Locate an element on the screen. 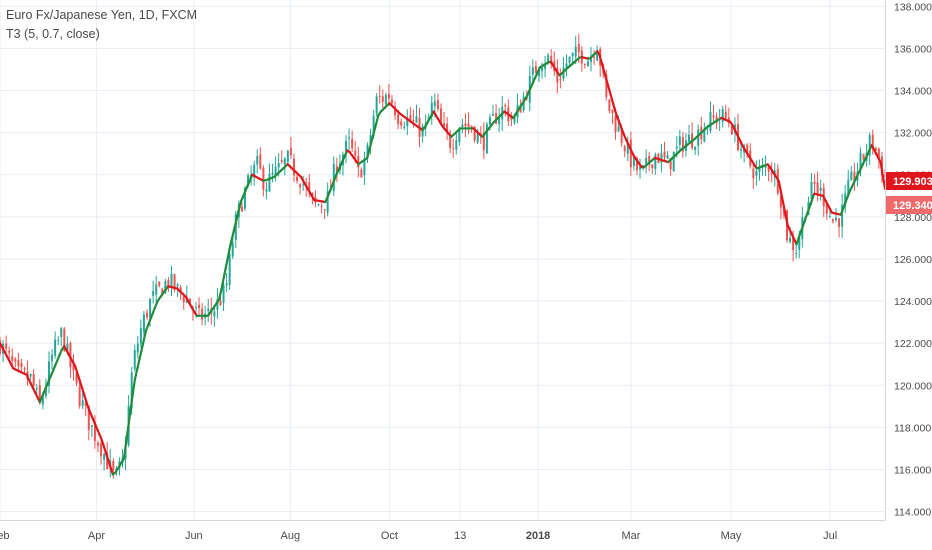 The width and height of the screenshot is (932, 550). symbol-title: Euro Fx/Japanese Yen, 1D, FXCM is located at coordinates (102, 15).